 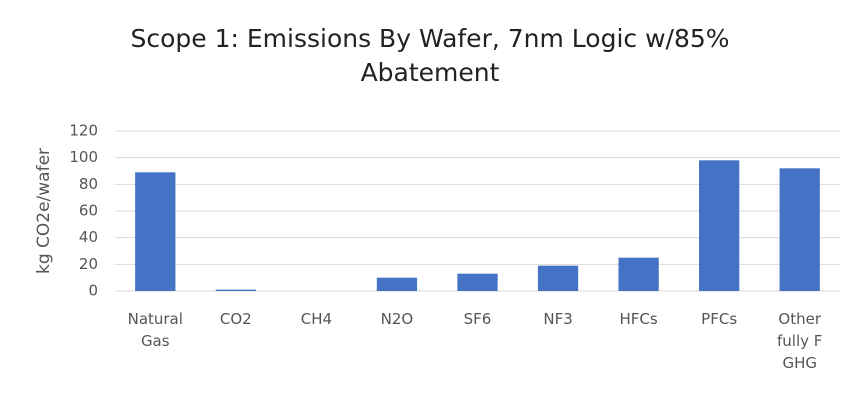 What do you see at coordinates (83, 131) in the screenshot?
I see `y-tick-label: 120` at bounding box center [83, 131].